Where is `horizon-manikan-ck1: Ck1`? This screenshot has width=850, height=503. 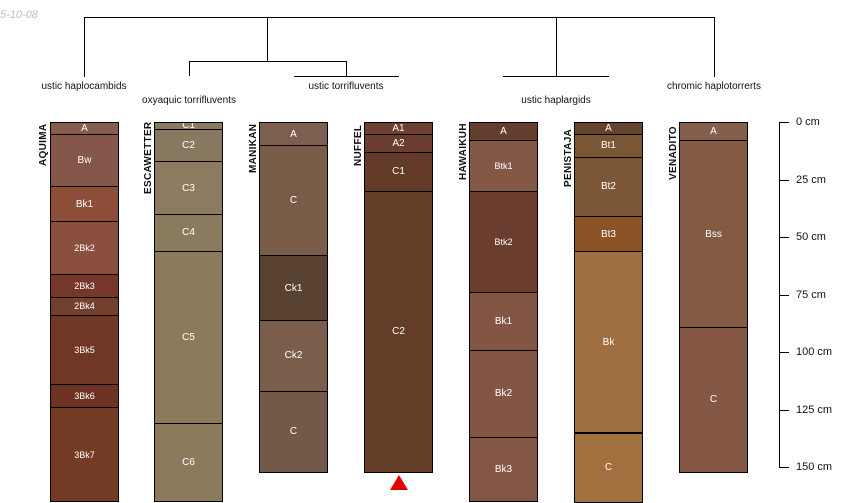
horizon-manikan-ck1: Ck1 is located at coordinates (293, 288).